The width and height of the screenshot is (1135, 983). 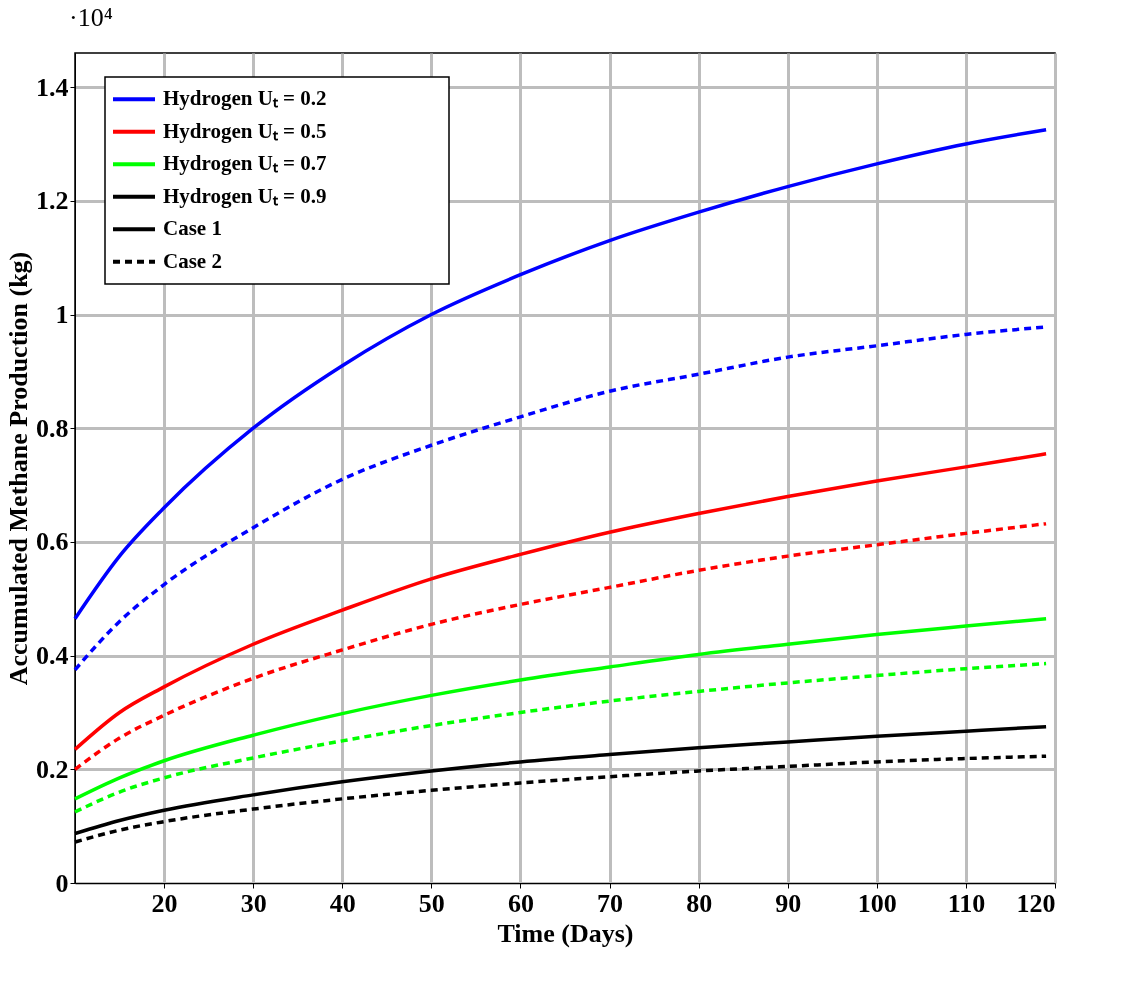 I want to click on y-tick-label: 0.2, so click(x=52, y=769).